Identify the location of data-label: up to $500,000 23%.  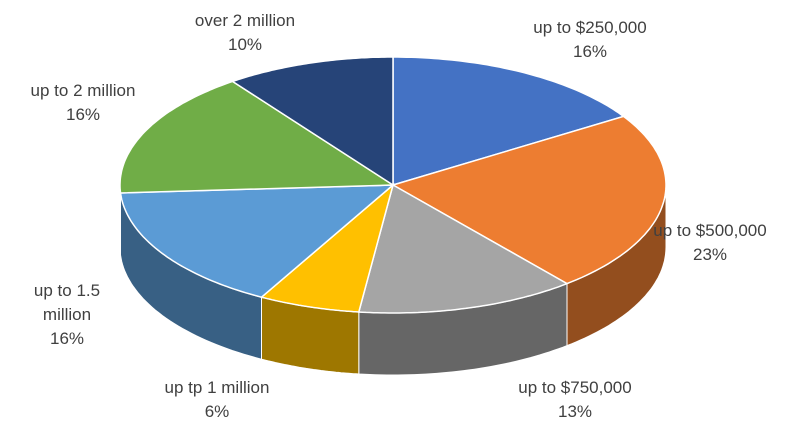
(705, 243).